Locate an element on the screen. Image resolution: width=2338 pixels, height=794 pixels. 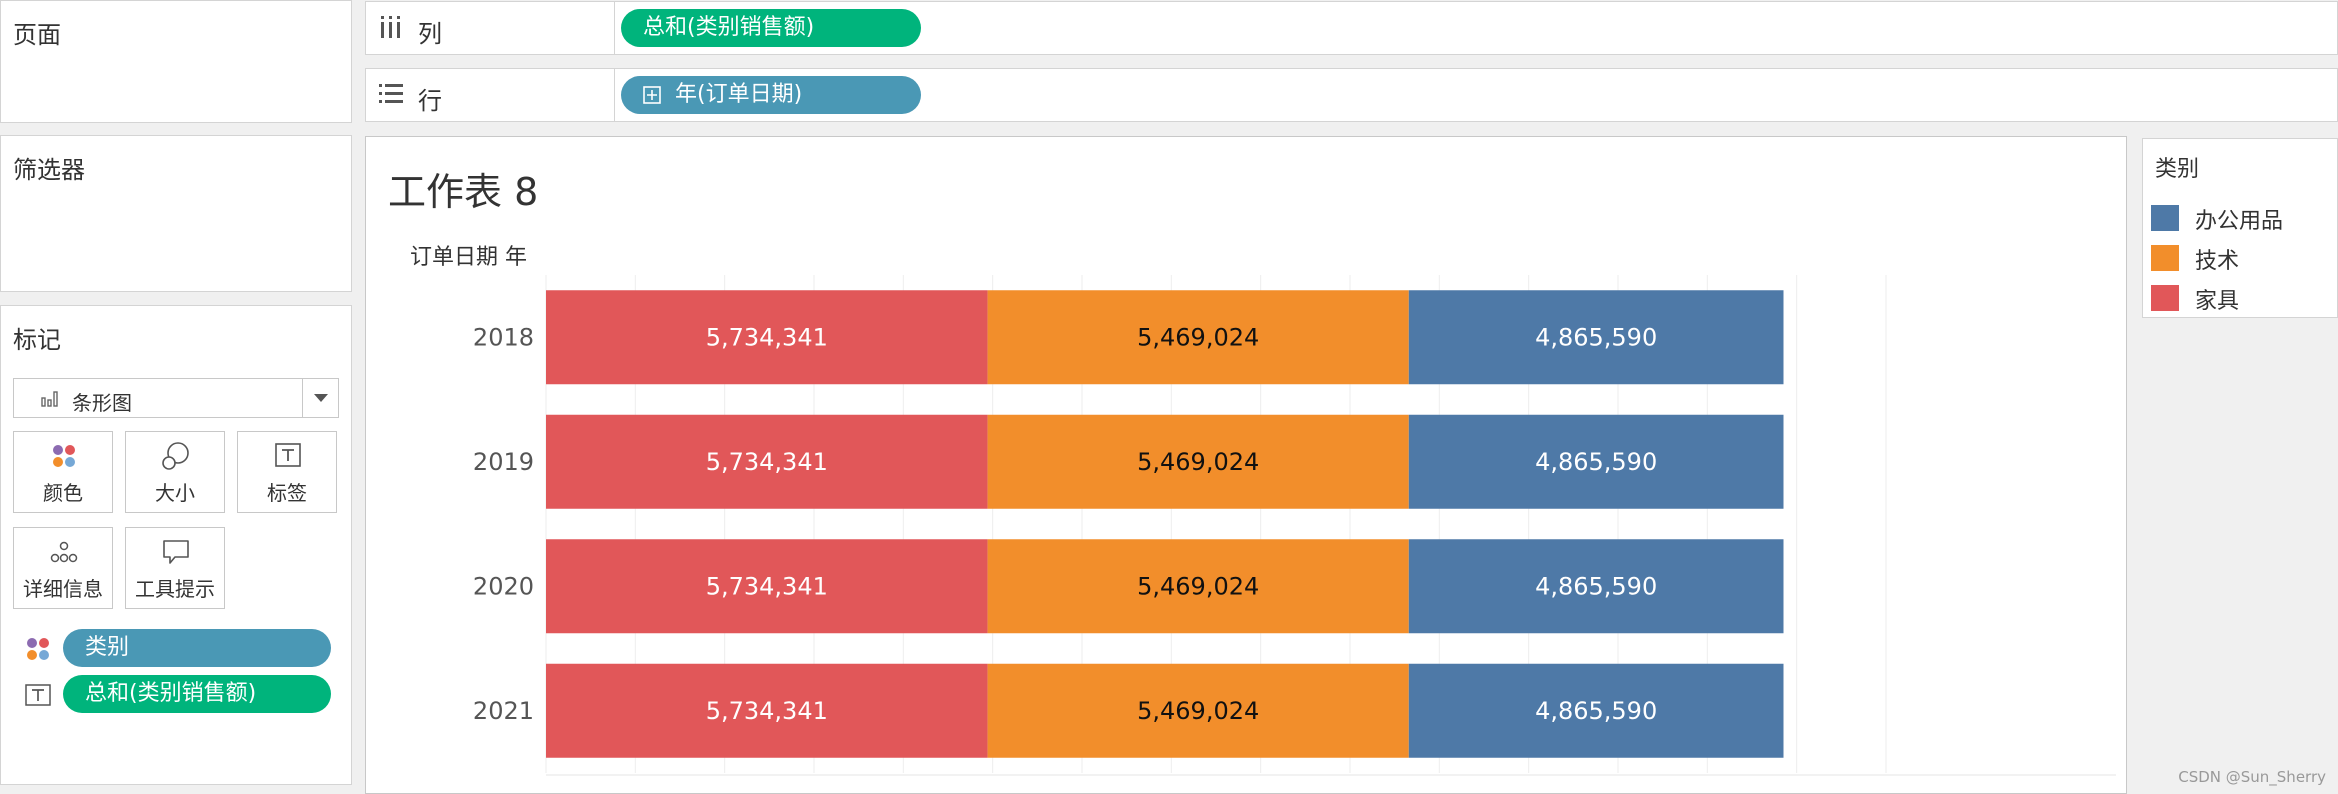
bar-chart-icon is located at coordinates (49, 399).